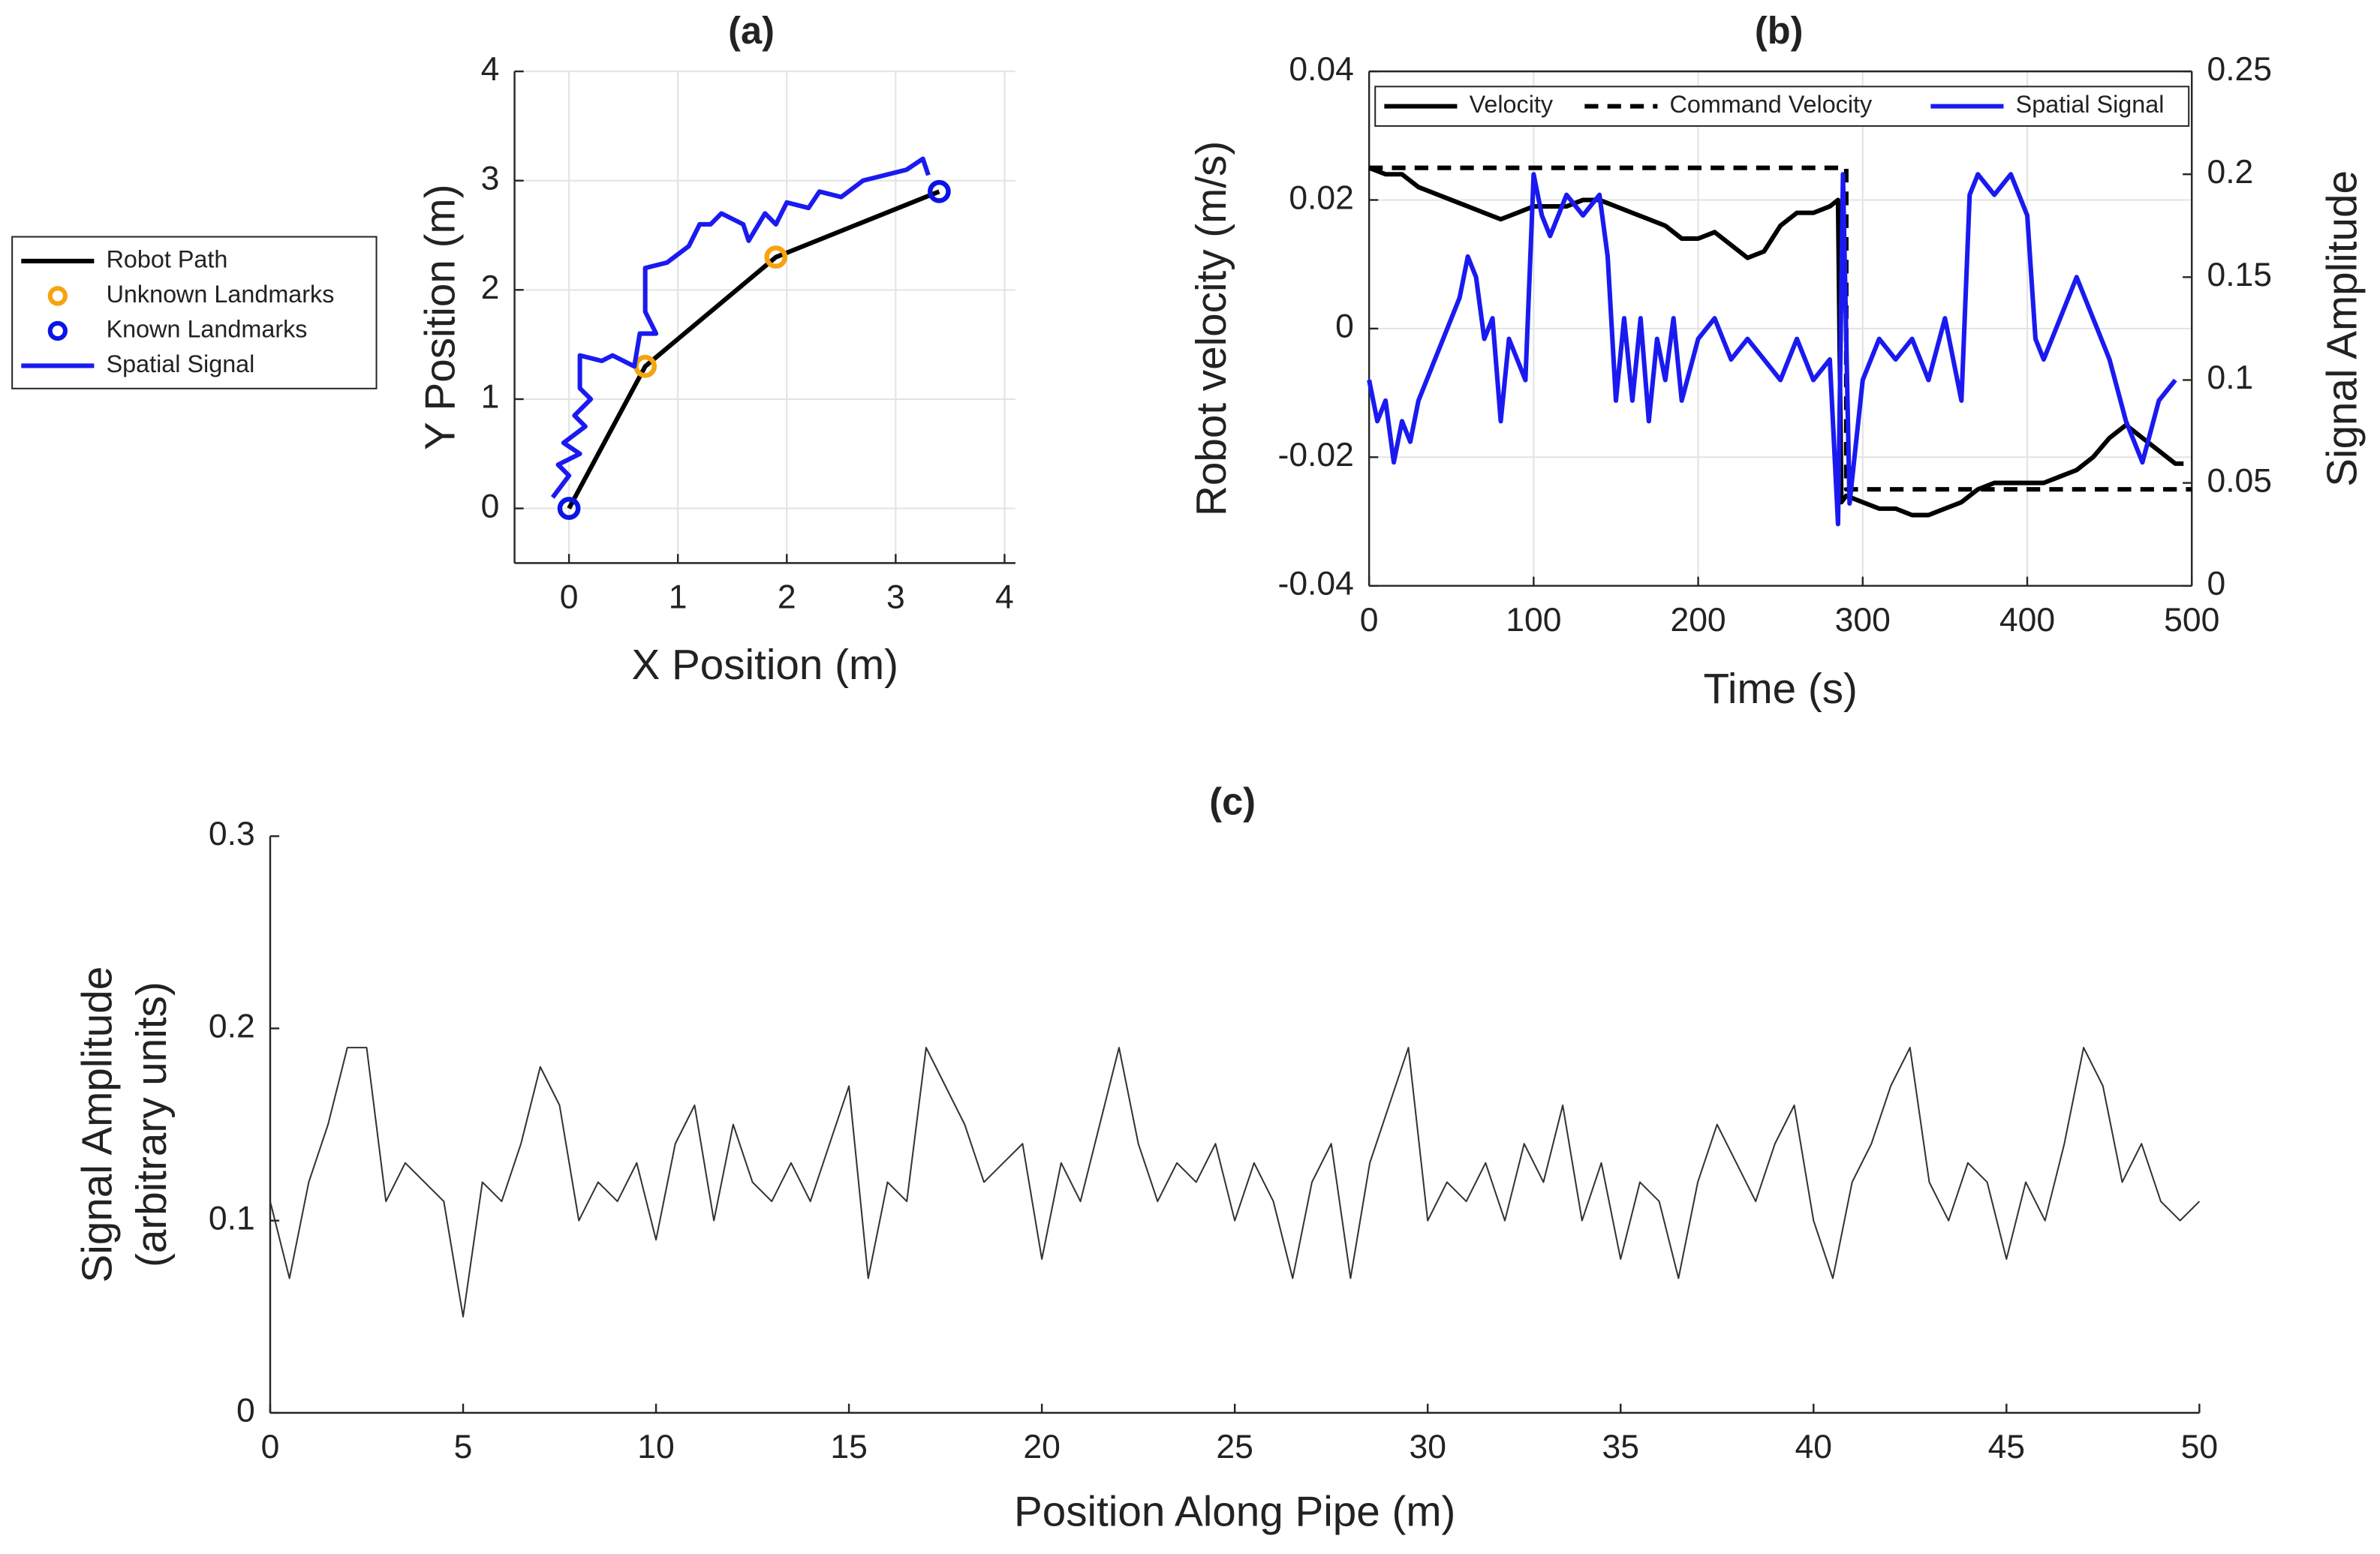 The height and width of the screenshot is (1554, 2380). I want to click on x-tick-label: 45, so click(2006, 1447).